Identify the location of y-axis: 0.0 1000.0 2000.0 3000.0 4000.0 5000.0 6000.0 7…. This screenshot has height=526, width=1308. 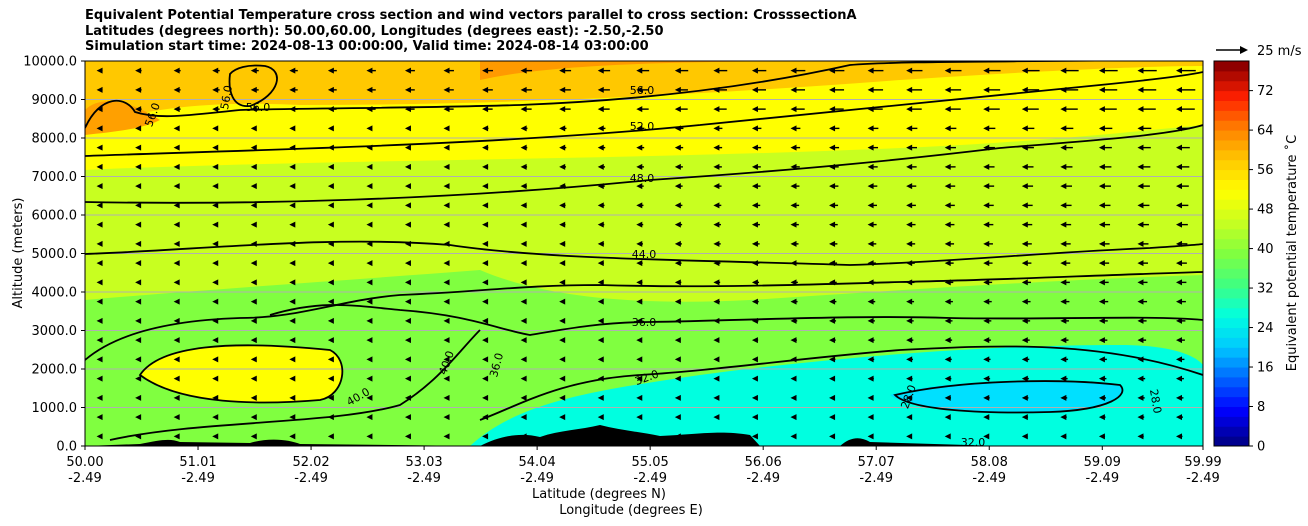
(54, 255).